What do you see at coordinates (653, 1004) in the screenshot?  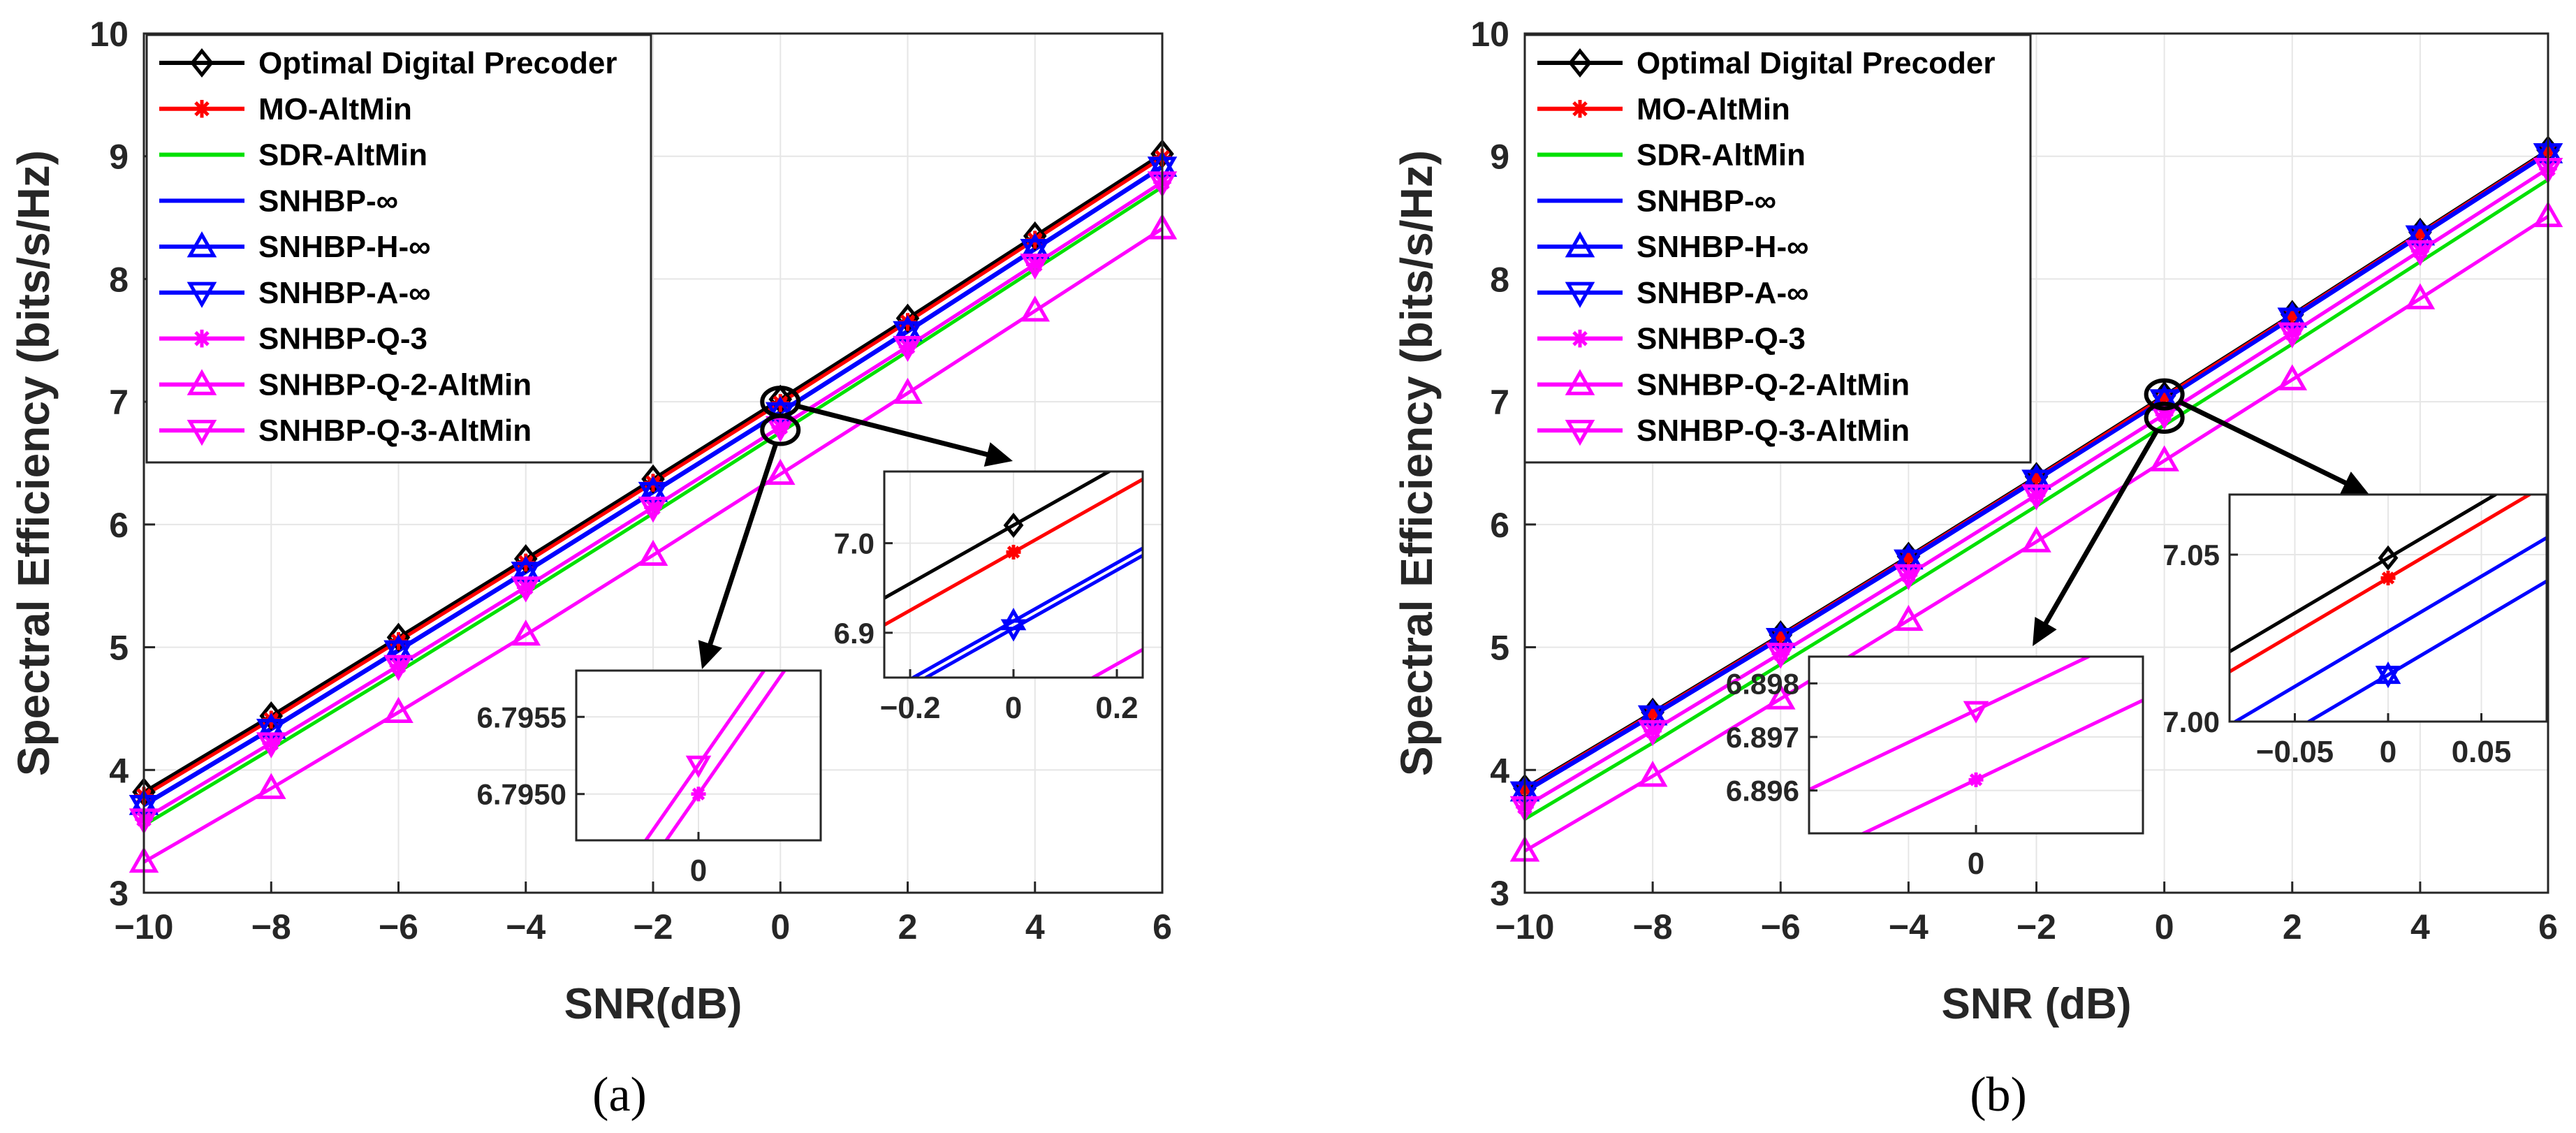 I see `x-axis-label: SNR(dB)` at bounding box center [653, 1004].